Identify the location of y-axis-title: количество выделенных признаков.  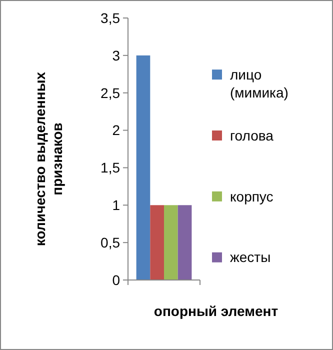
(48, 159).